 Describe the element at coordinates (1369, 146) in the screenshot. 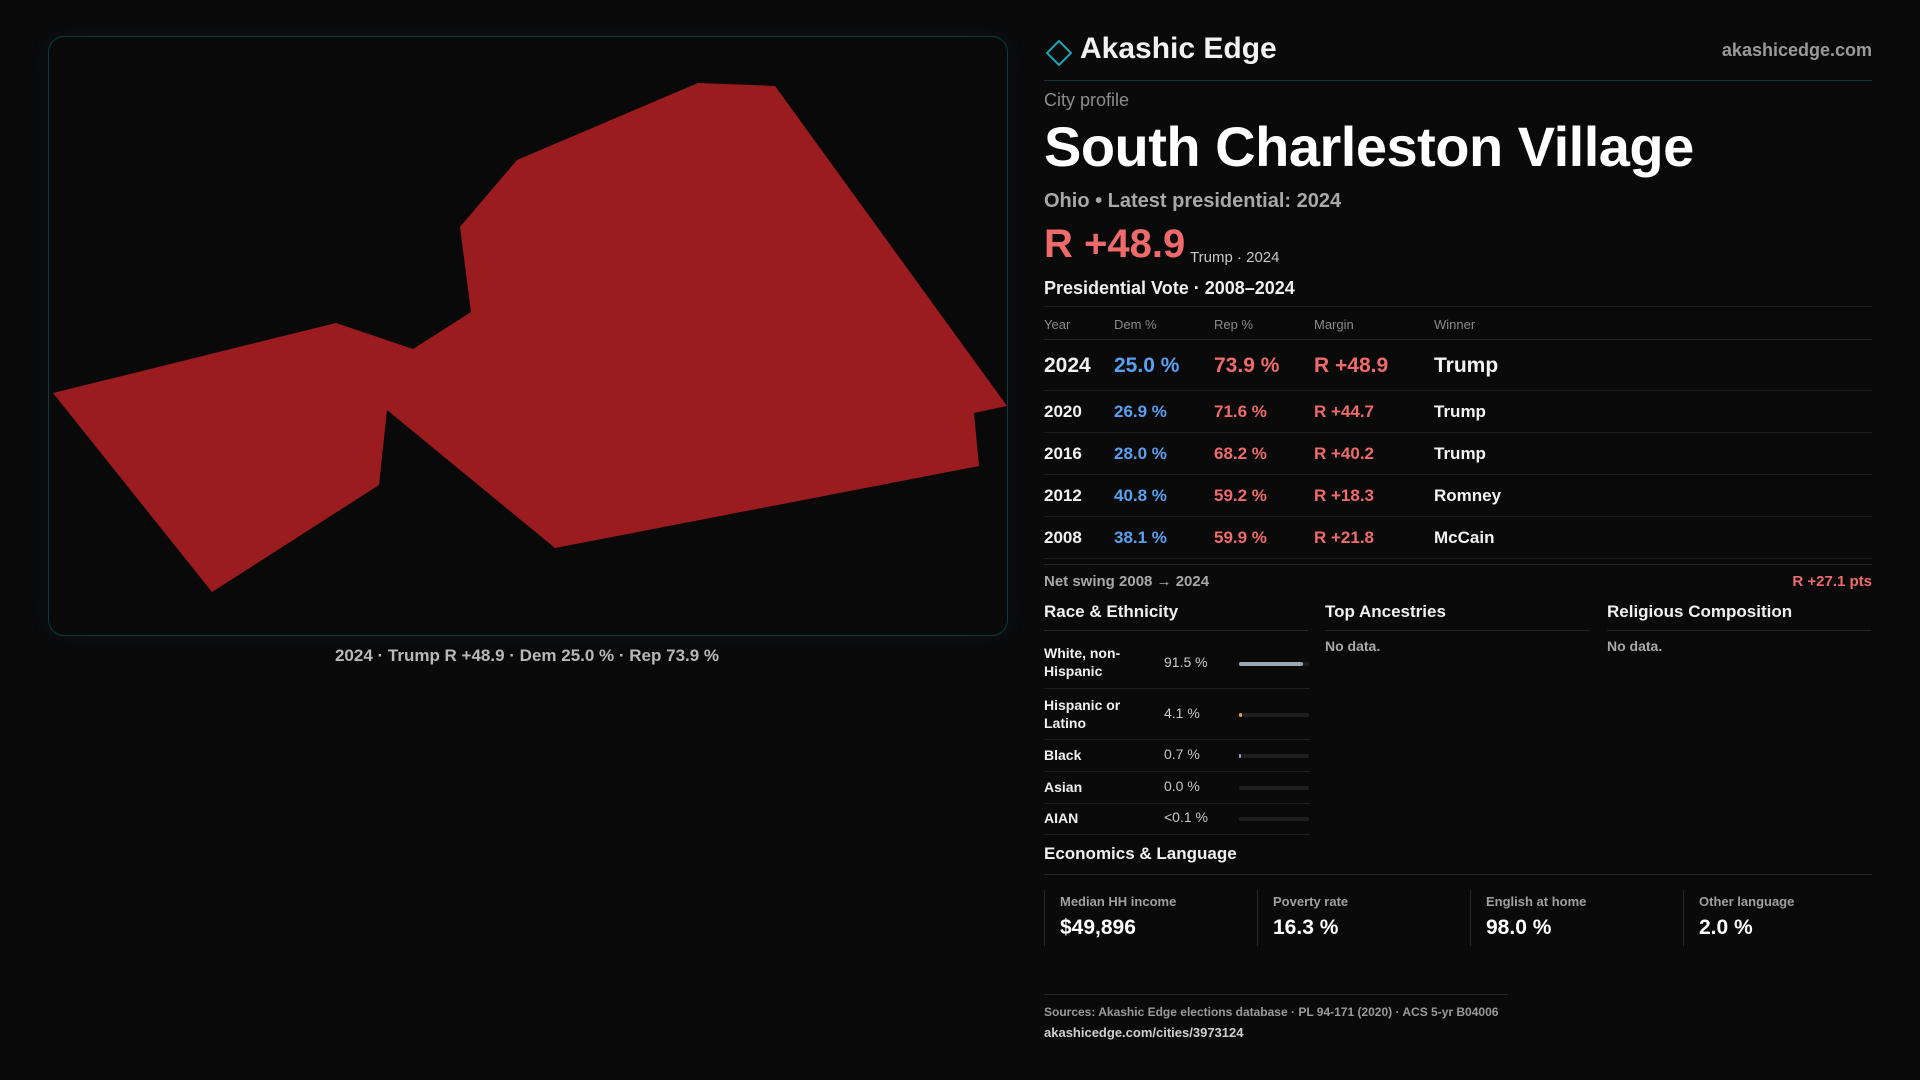

I see `page-title: South Charleston Village` at that location.